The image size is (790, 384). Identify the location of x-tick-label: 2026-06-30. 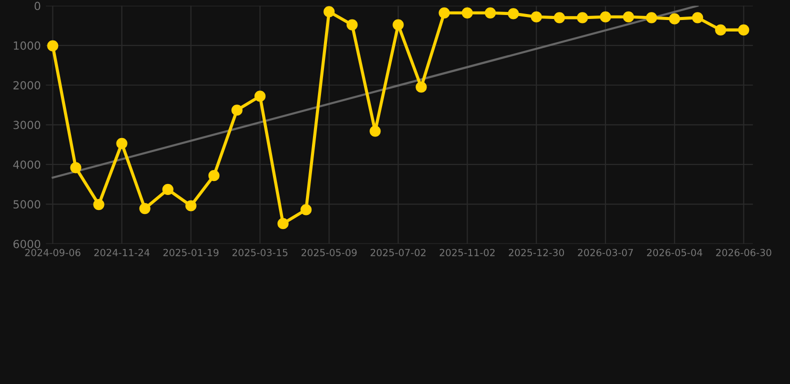
(744, 252).